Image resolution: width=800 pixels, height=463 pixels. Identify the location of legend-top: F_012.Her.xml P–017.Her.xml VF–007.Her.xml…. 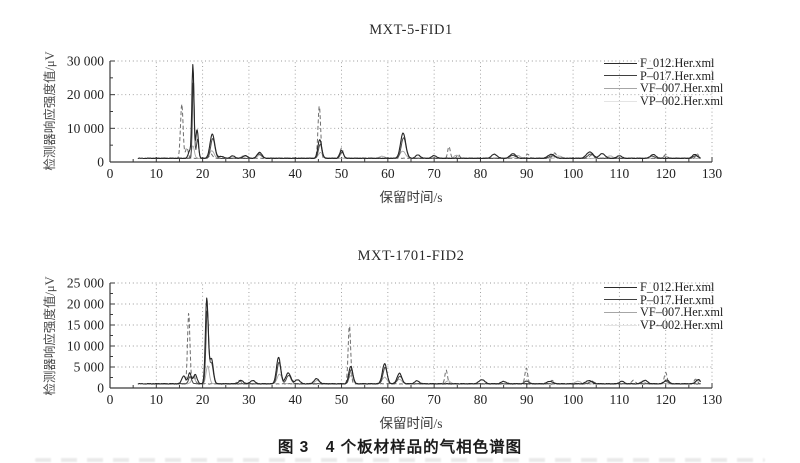
(699, 82).